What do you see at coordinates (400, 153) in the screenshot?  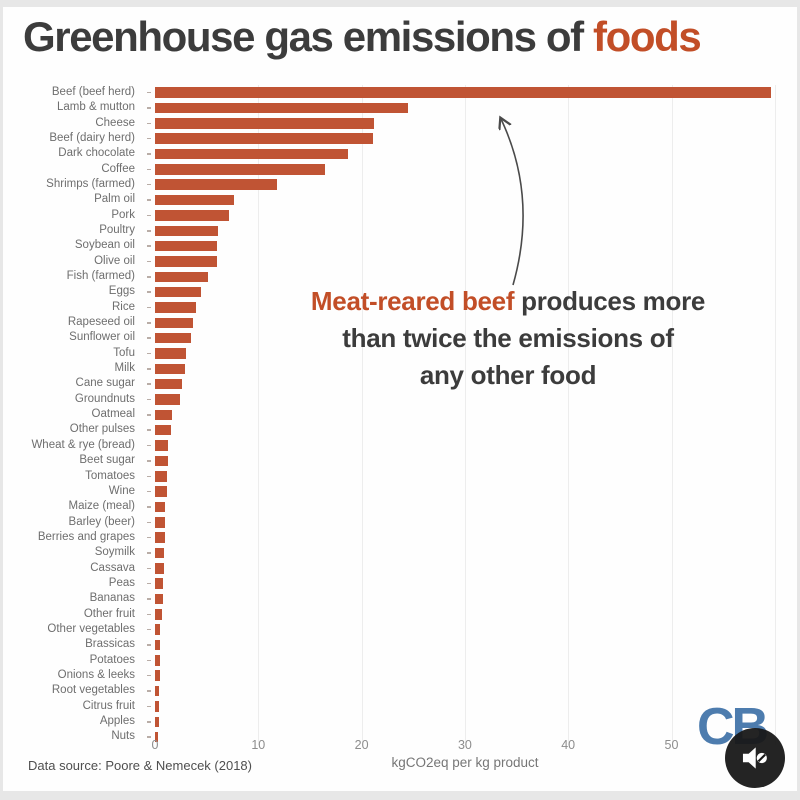 I see `bar-row: Dark chocolate` at bounding box center [400, 153].